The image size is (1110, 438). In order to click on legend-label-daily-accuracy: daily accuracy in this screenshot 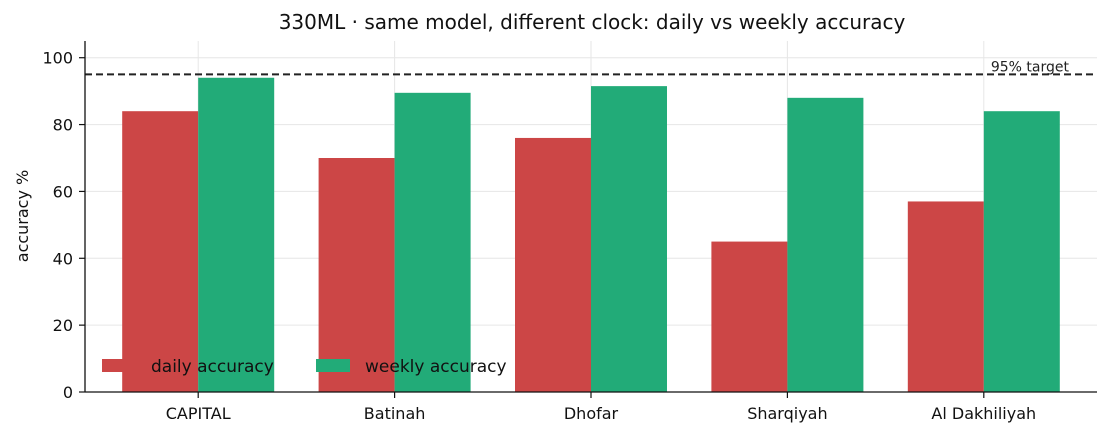, I will do `click(212, 367)`.